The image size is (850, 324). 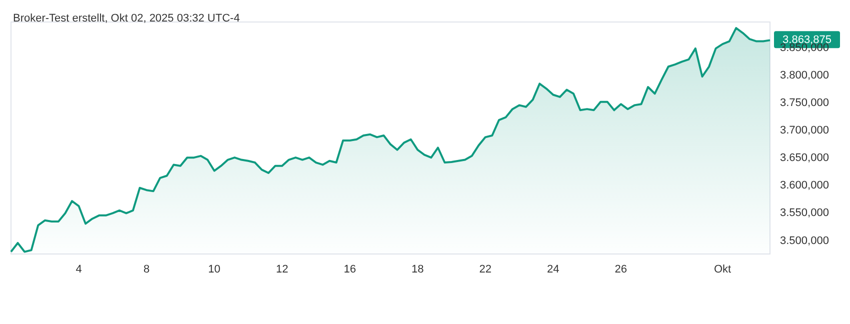 What do you see at coordinates (146, 270) in the screenshot?
I see `x-tick-label: 8` at bounding box center [146, 270].